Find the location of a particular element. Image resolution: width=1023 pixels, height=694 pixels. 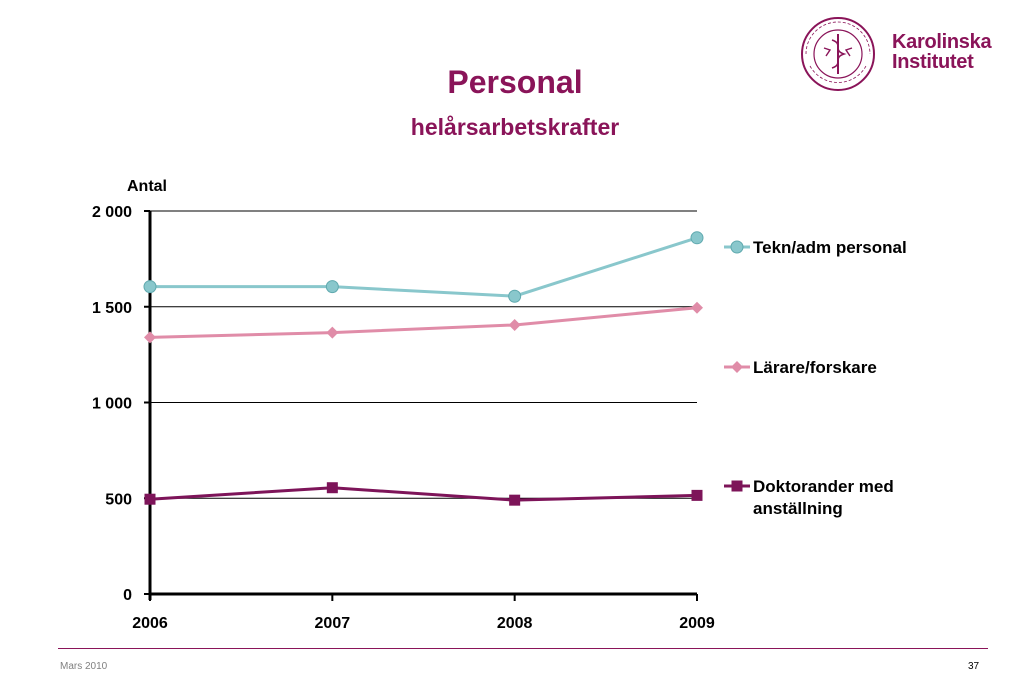

y-tick-label: 0 is located at coordinates (127, 595).